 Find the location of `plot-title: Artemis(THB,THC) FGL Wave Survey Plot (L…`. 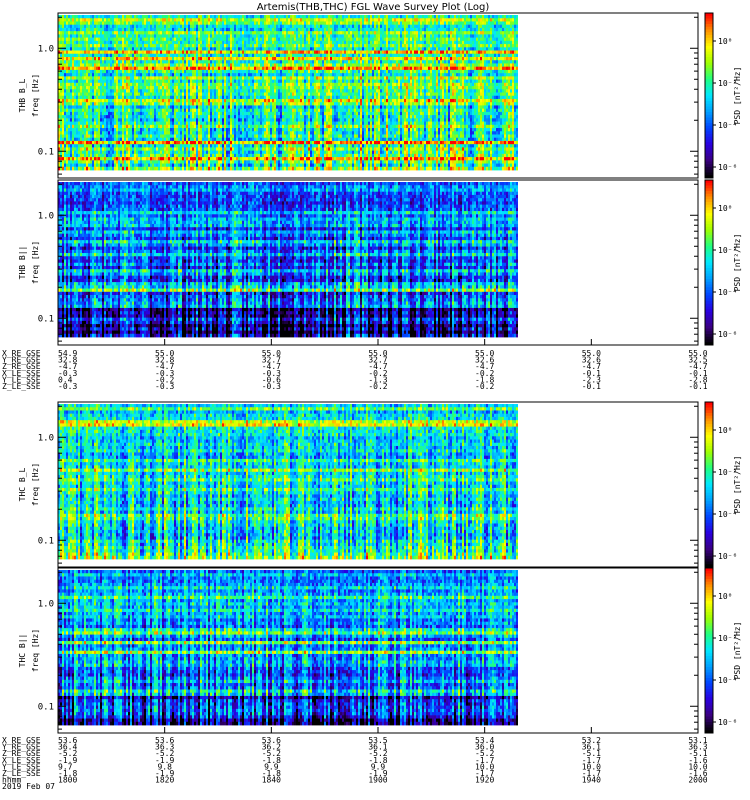

plot-title: Artemis(THB,THC) FGL Wave Survey Plot (L… is located at coordinates (373, 7).